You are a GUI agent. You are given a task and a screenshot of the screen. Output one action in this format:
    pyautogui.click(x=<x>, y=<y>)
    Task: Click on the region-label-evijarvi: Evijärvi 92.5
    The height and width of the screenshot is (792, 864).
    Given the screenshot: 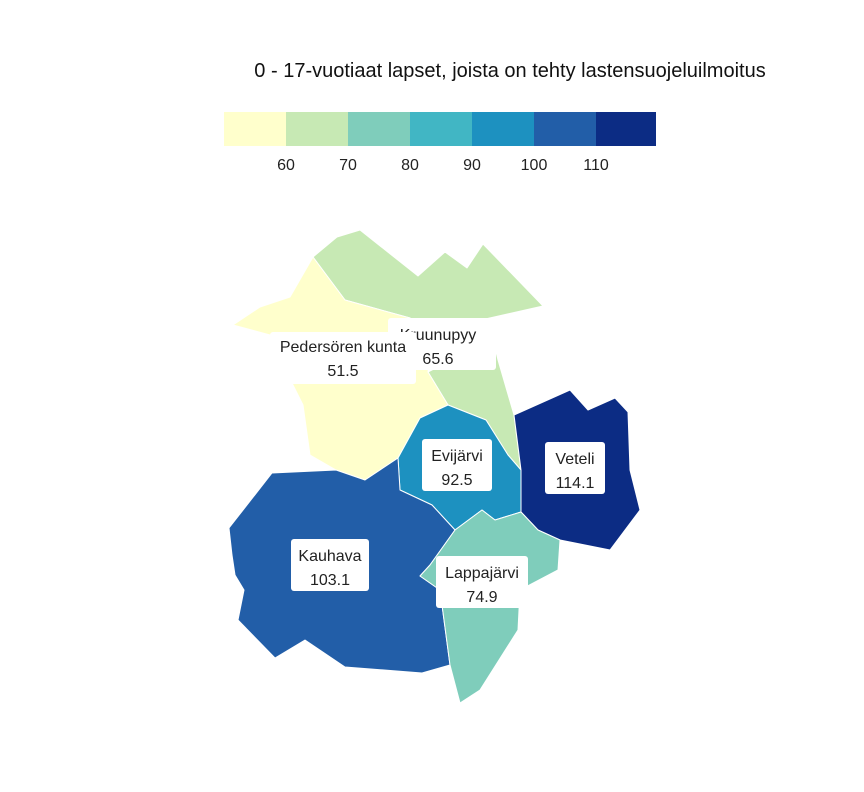 What is the action you would take?
    pyautogui.click(x=457, y=465)
    